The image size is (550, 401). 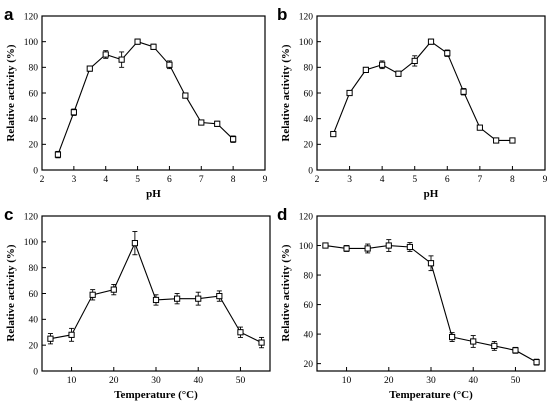 What do you see at coordinates (282, 14) in the screenshot?
I see `panel-letter-b: b` at bounding box center [282, 14].